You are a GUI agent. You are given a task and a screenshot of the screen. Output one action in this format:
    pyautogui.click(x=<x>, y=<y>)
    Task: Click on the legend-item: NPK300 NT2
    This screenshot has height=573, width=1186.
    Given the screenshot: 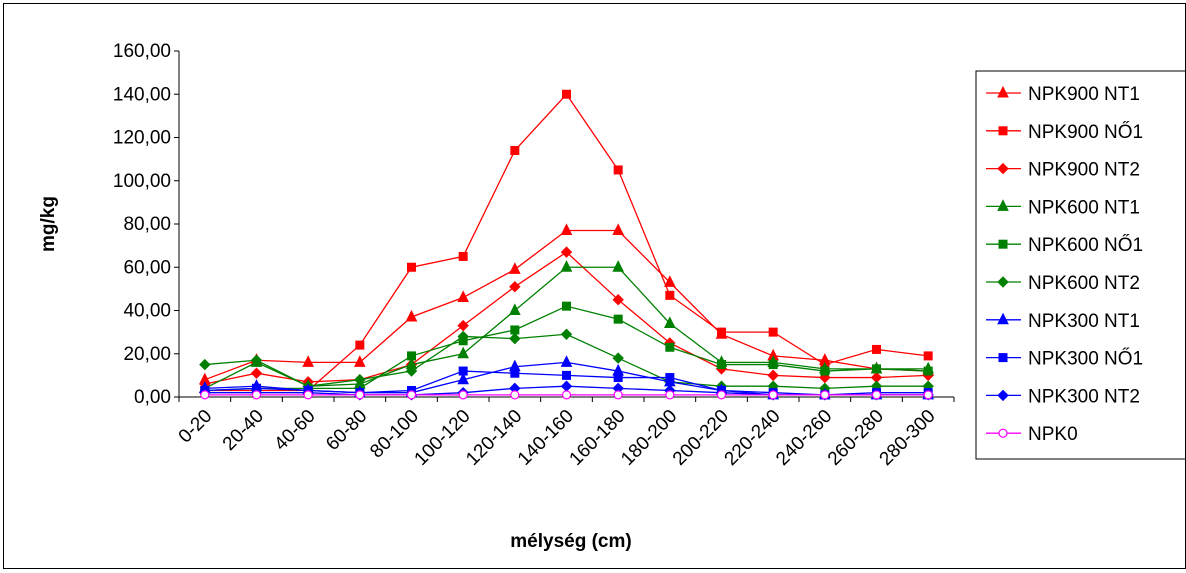 What is the action you would take?
    pyautogui.click(x=1063, y=396)
    